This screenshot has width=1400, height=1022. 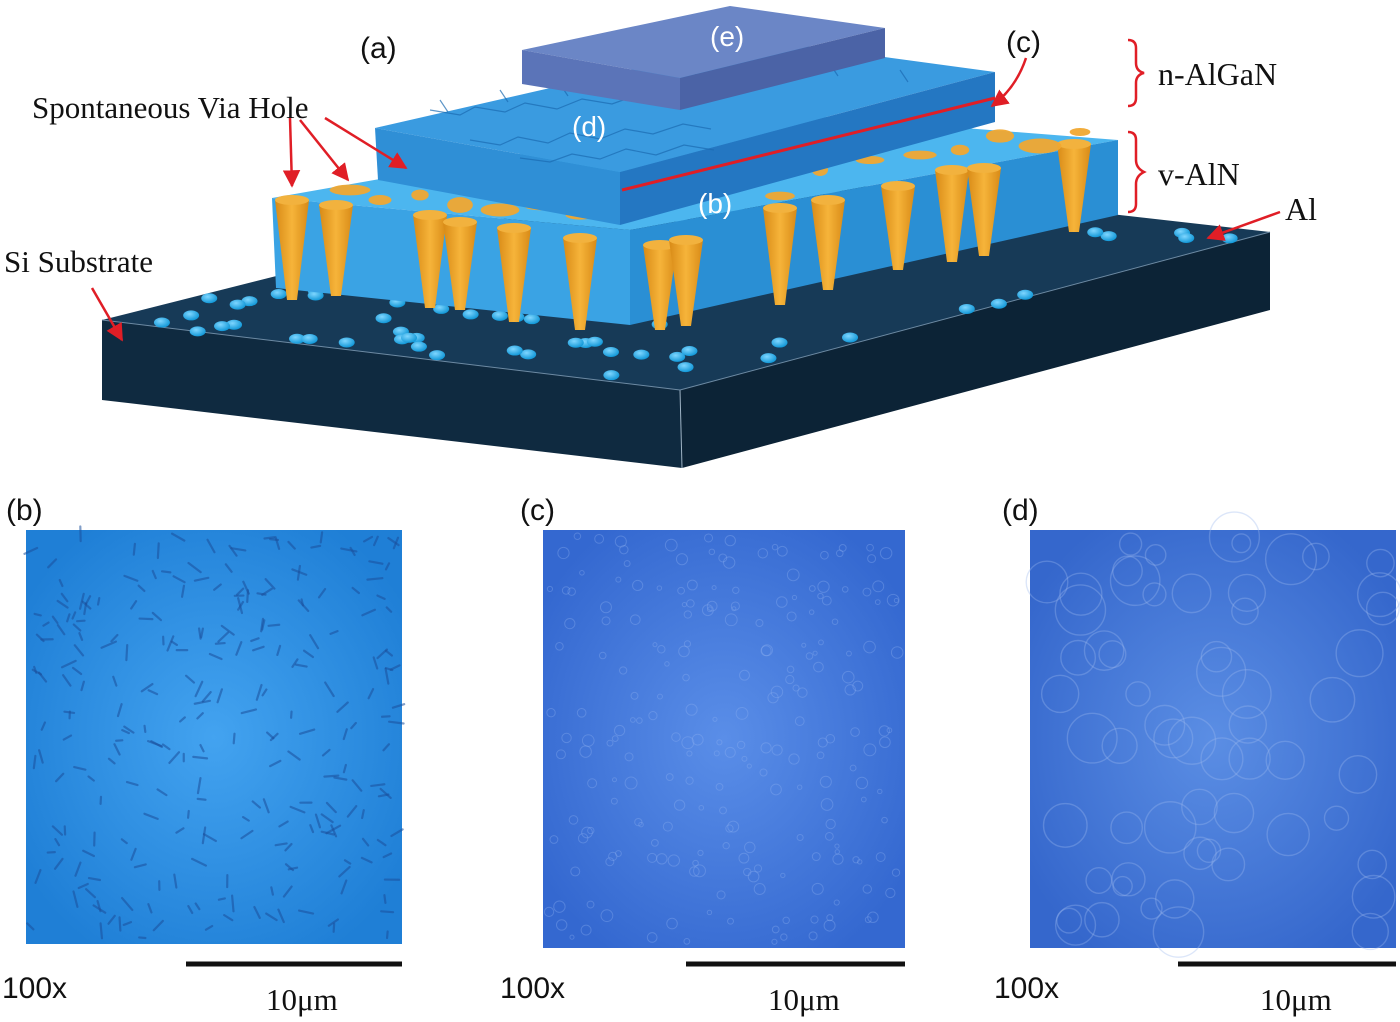 What do you see at coordinates (78, 261) in the screenshot?
I see `label-si-substrate: Si Substrate` at bounding box center [78, 261].